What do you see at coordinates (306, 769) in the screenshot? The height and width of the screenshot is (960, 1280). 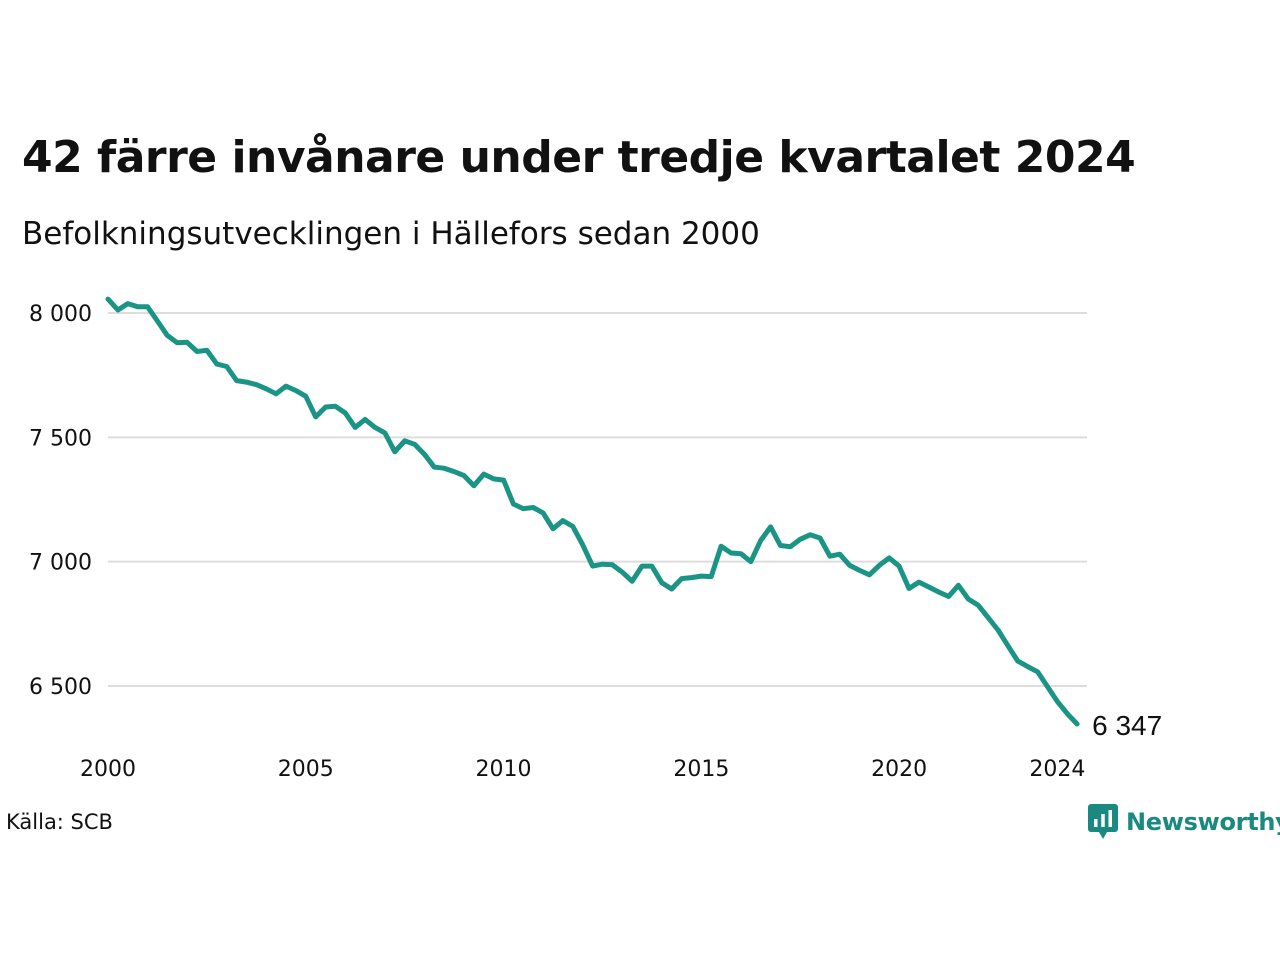 I see `x-tick-label: 2005` at bounding box center [306, 769].